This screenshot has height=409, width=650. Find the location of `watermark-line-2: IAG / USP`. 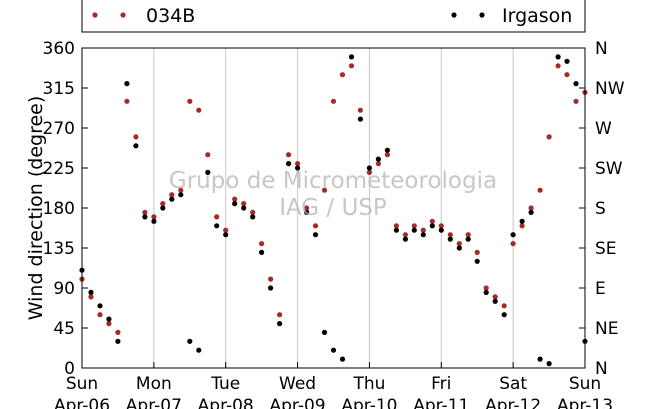

watermark-line-2: IAG / USP is located at coordinates (333, 208).